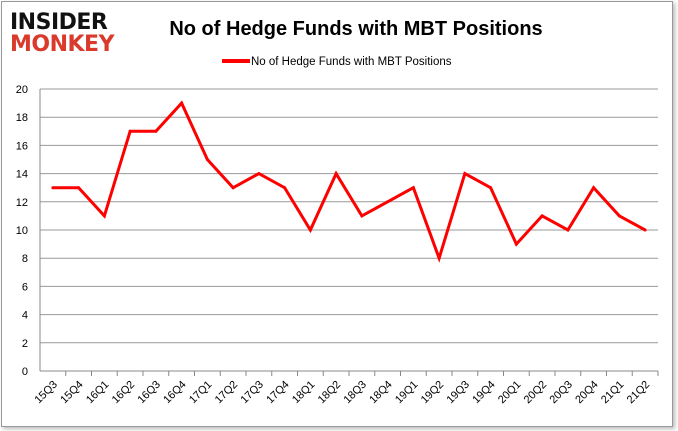 This screenshot has width=678, height=431. I want to click on x-tick-label: 19Q2, so click(433, 393).